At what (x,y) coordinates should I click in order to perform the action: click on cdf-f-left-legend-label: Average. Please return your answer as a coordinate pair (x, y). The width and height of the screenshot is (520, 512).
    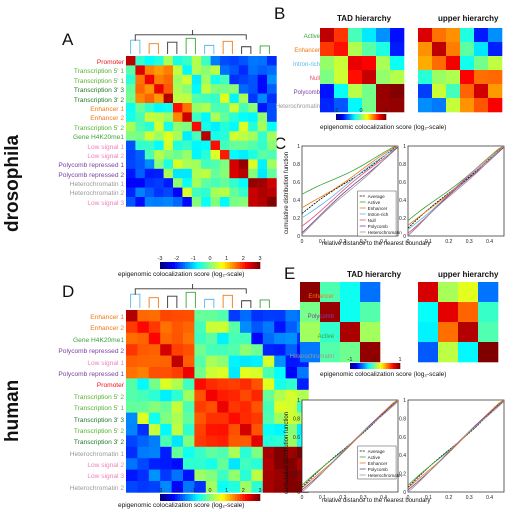
    Looking at the image, I should click on (376, 451).